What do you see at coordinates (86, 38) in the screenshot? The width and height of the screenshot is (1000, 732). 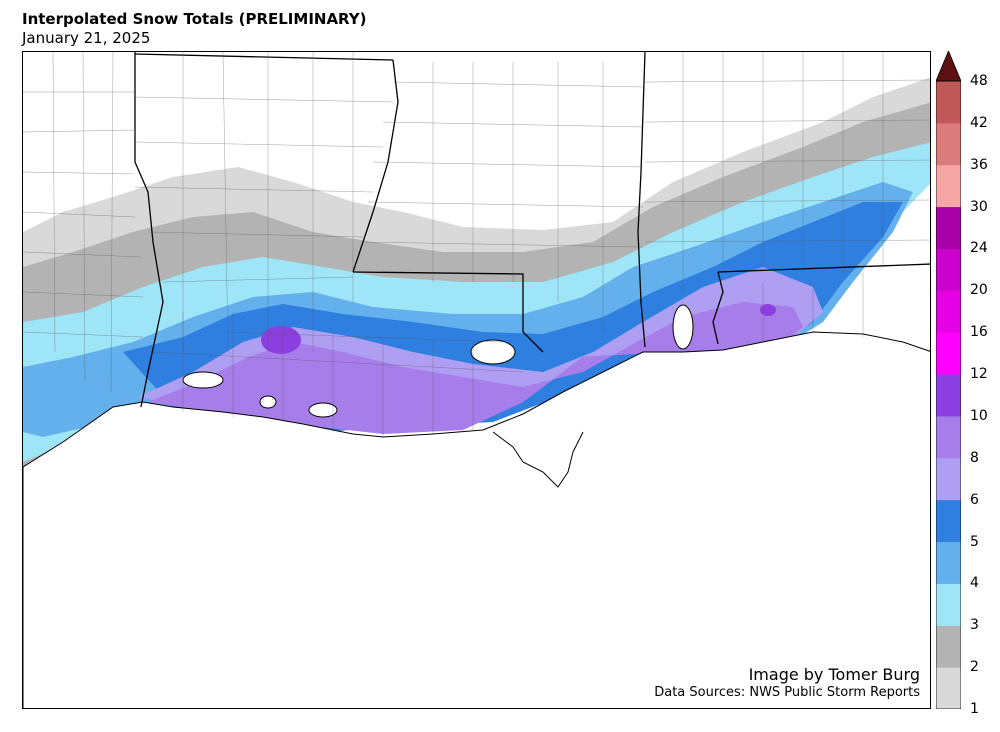 I see `map-date: January 21, 2025` at bounding box center [86, 38].